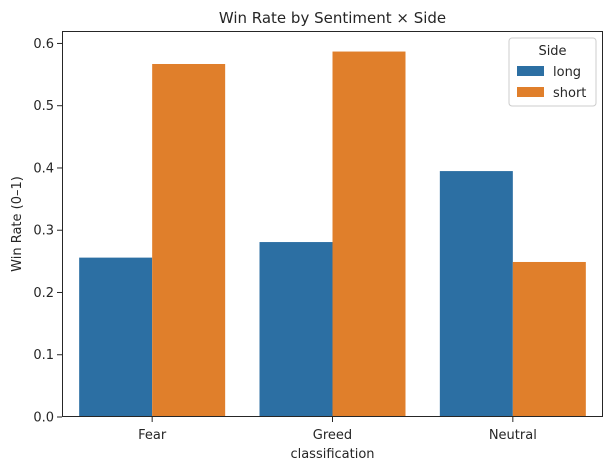  What do you see at coordinates (296, 329) in the screenshot?
I see `bar-long-greed` at bounding box center [296, 329].